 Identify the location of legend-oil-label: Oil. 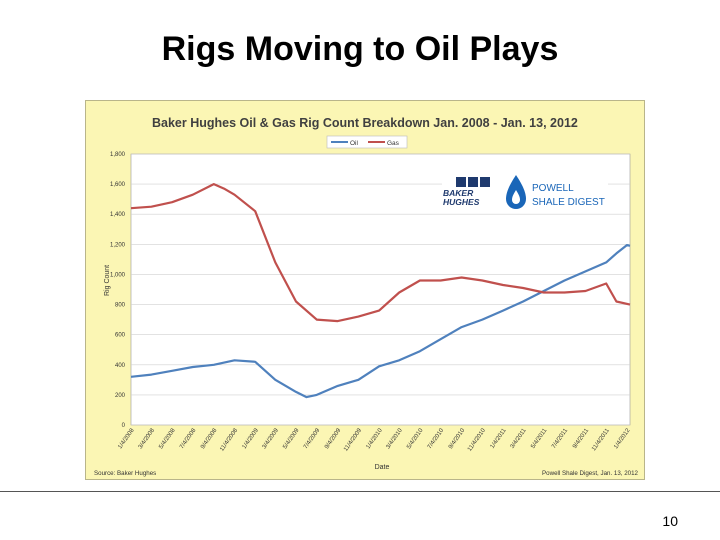
(354, 143).